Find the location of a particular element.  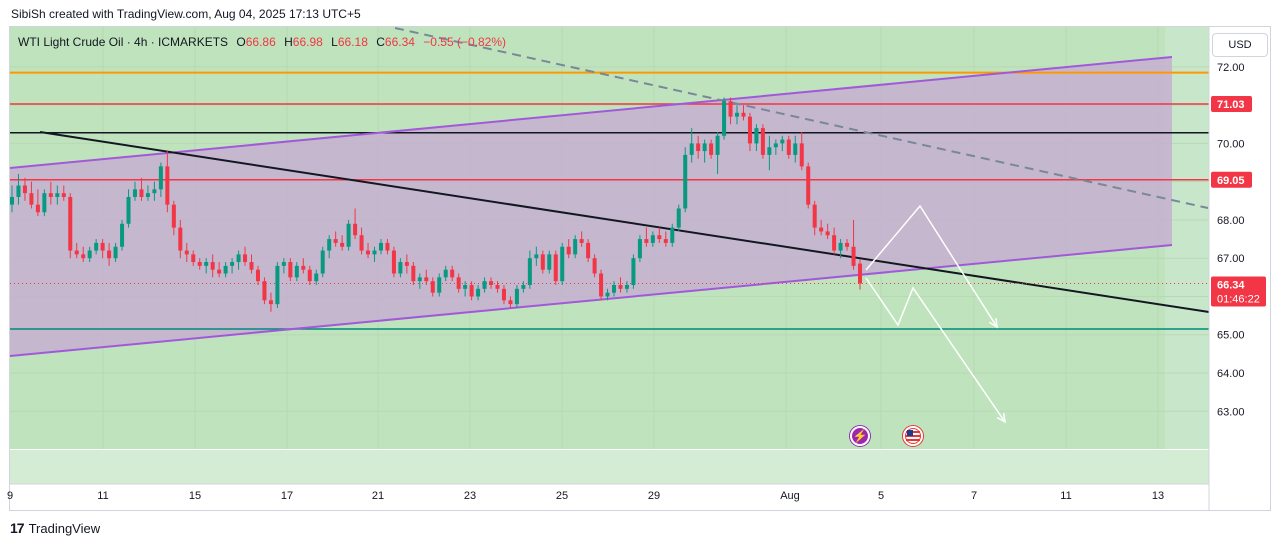

currency-selector: USD is located at coordinates (1240, 45).